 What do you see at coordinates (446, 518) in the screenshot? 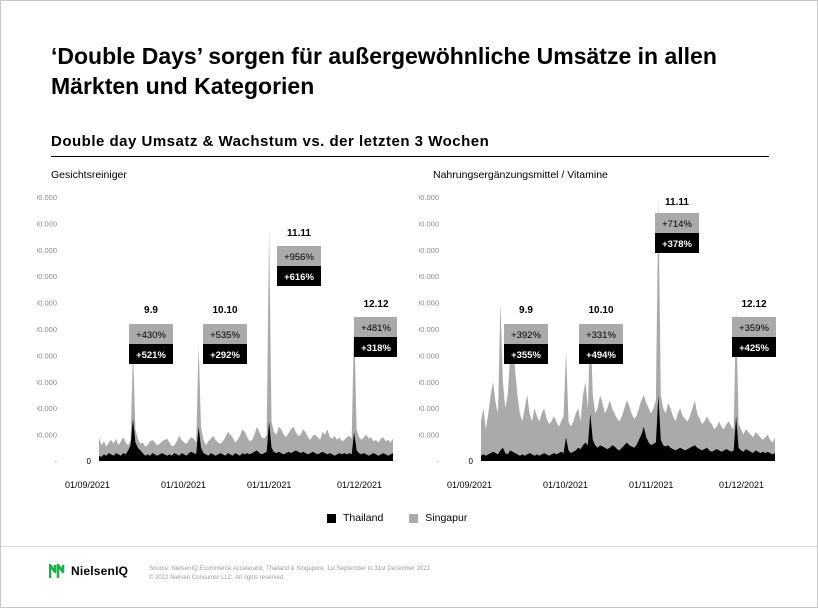
I see `legend-label-singapur: Singapur` at bounding box center [446, 518].